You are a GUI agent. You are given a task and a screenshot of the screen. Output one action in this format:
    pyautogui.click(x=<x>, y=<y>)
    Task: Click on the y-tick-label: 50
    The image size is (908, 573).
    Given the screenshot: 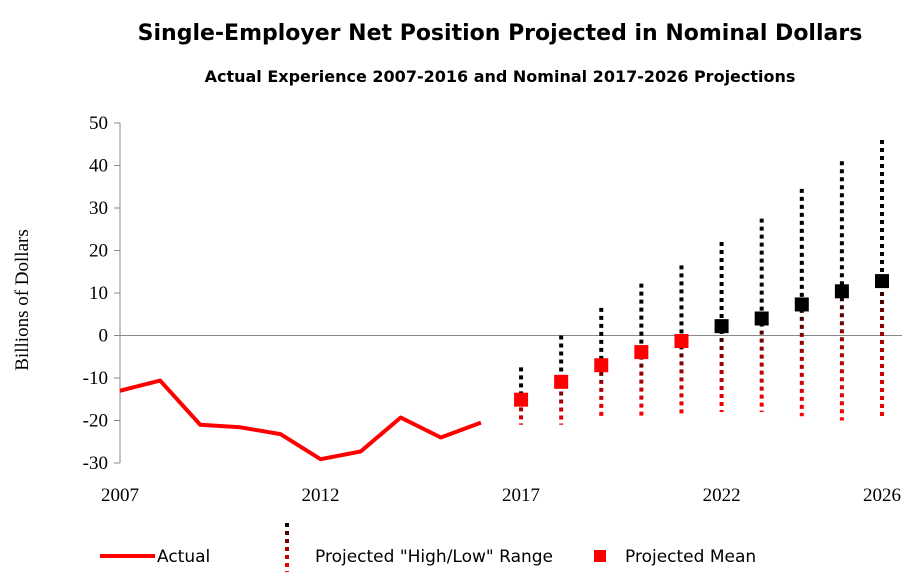 What is the action you would take?
    pyautogui.click(x=98, y=123)
    